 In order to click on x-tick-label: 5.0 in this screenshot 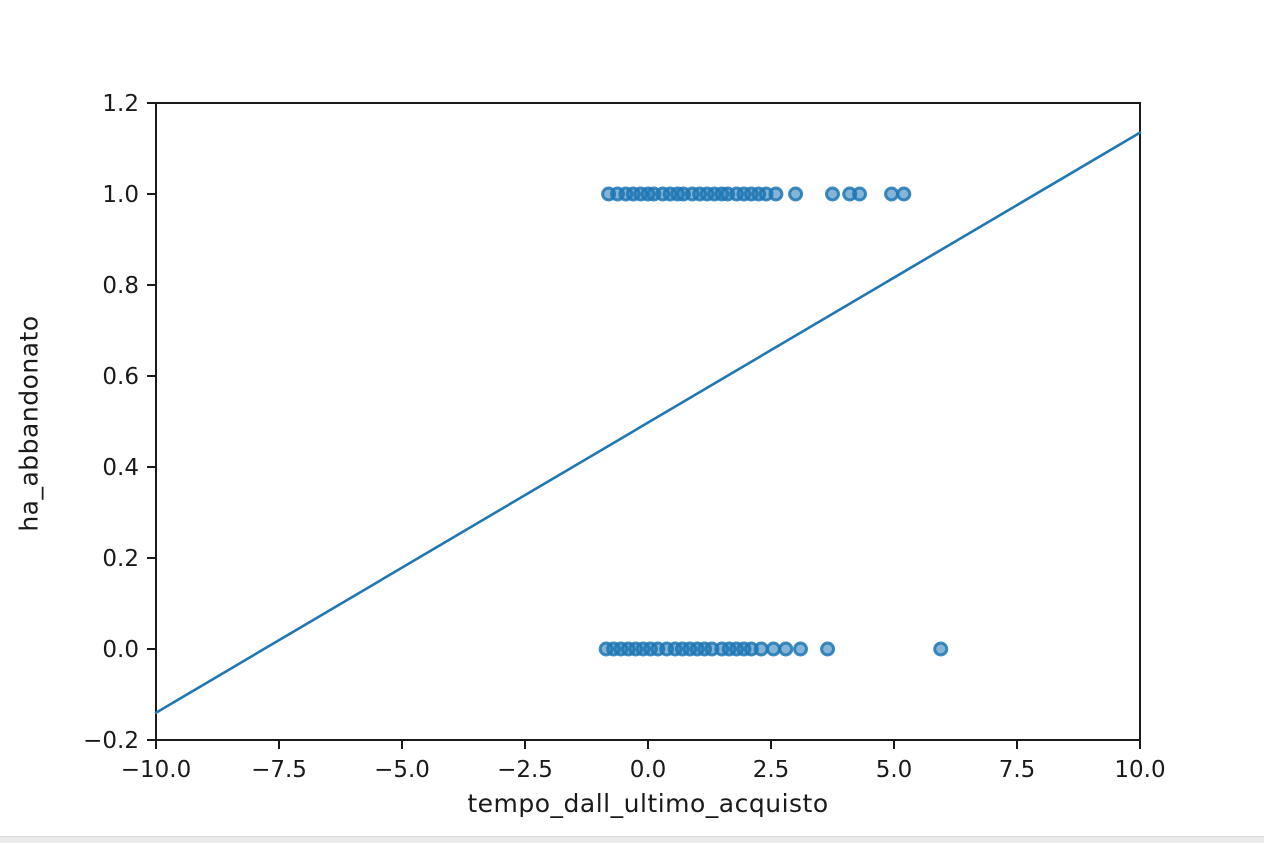, I will do `click(894, 770)`.